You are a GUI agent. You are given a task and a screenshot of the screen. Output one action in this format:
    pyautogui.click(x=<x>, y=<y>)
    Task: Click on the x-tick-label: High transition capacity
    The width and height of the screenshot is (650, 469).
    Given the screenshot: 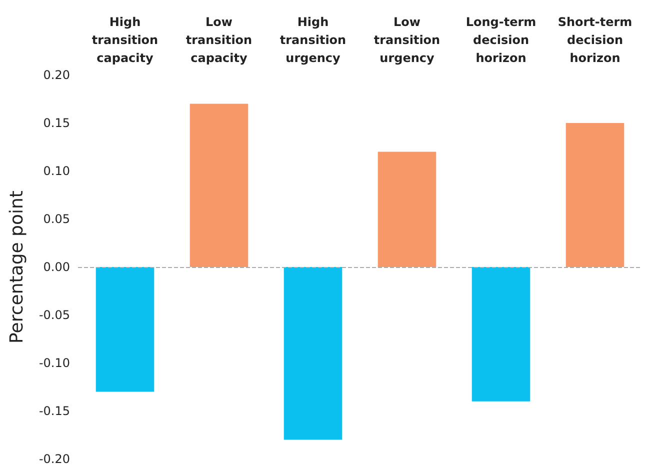 What is the action you would take?
    pyautogui.click(x=125, y=40)
    